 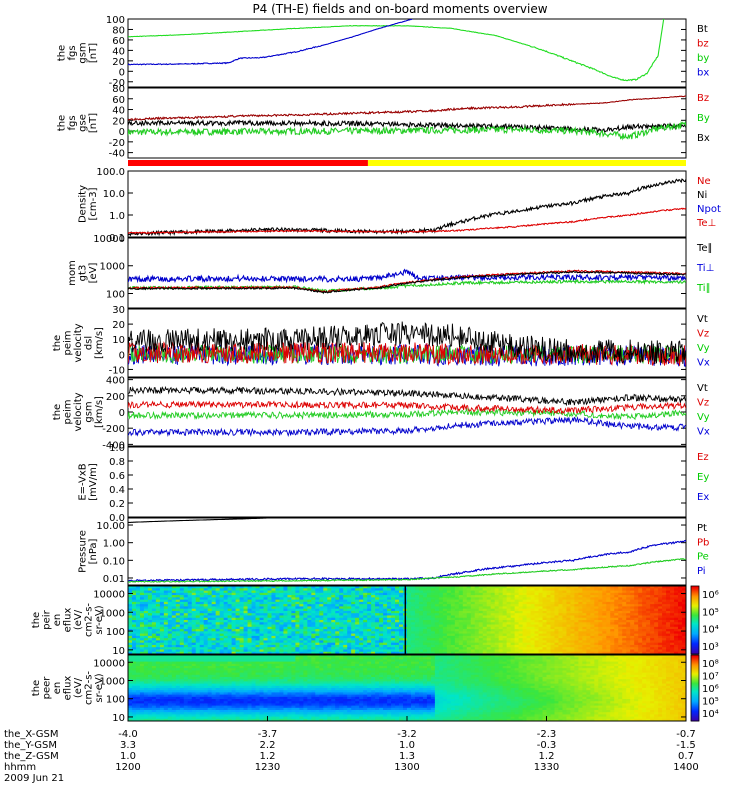 I want to click on y-tick-label: 0.8, so click(x=117, y=462).